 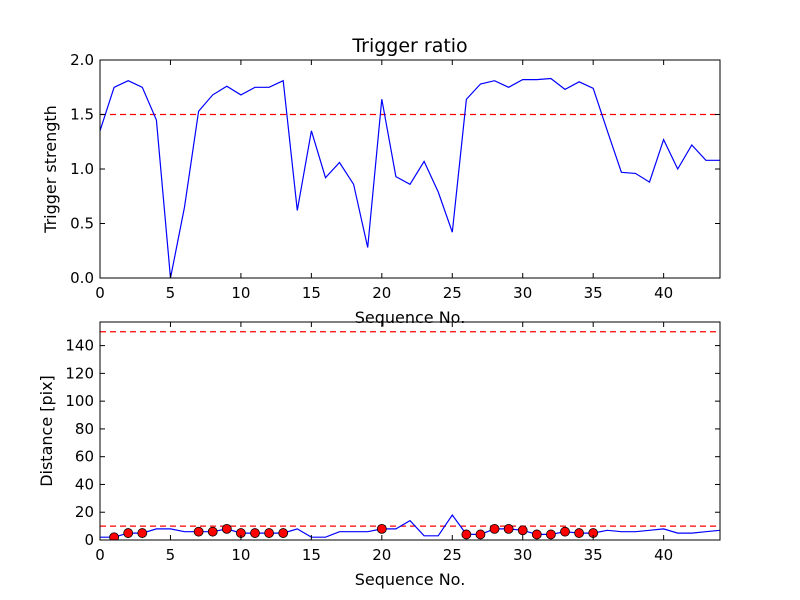 What do you see at coordinates (79, 346) in the screenshot?
I see `y-tick-label: 140` at bounding box center [79, 346].